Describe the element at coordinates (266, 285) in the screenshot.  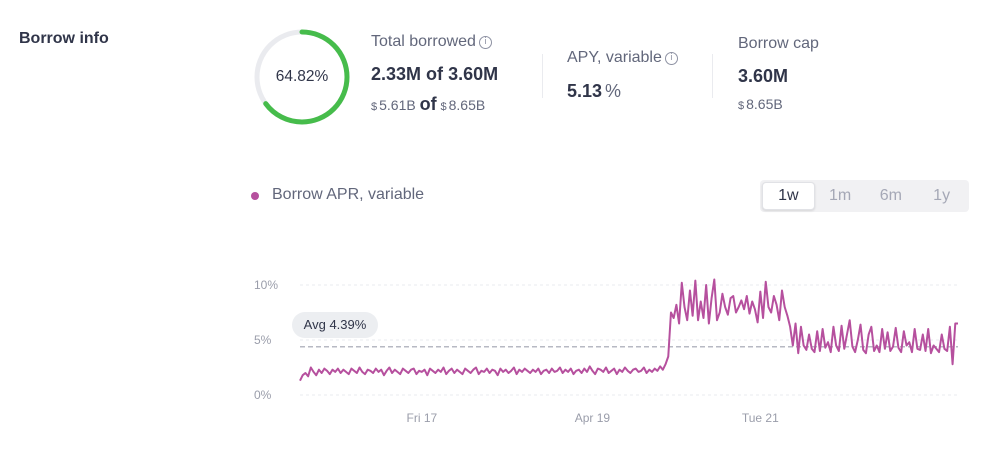
I see `y-tick-label: 10%` at that location.